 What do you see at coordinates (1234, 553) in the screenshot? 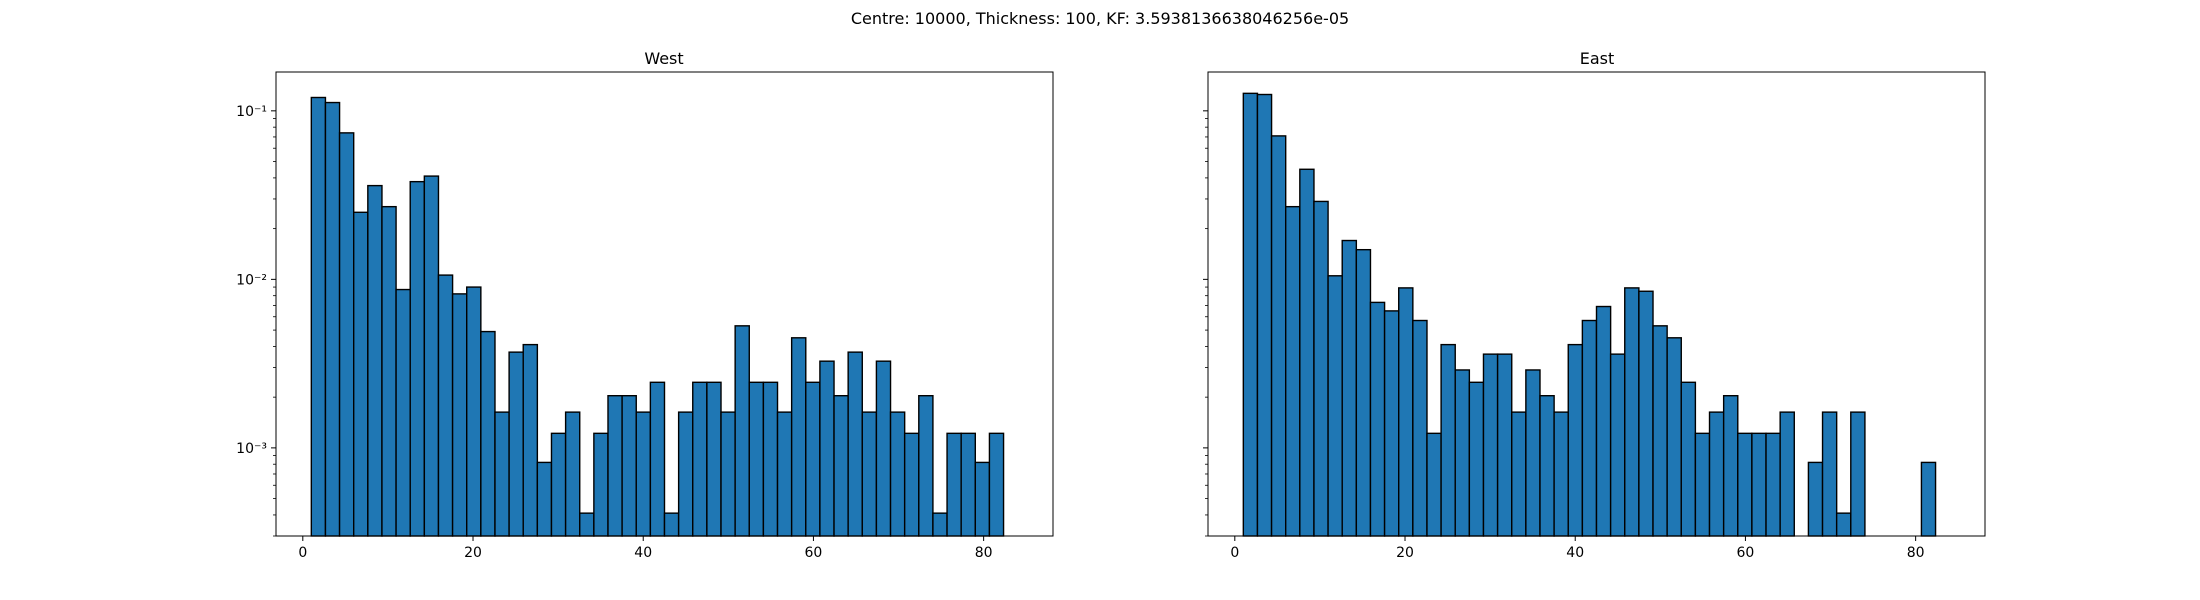
I see `east-x-tick-label: 0` at bounding box center [1234, 553].